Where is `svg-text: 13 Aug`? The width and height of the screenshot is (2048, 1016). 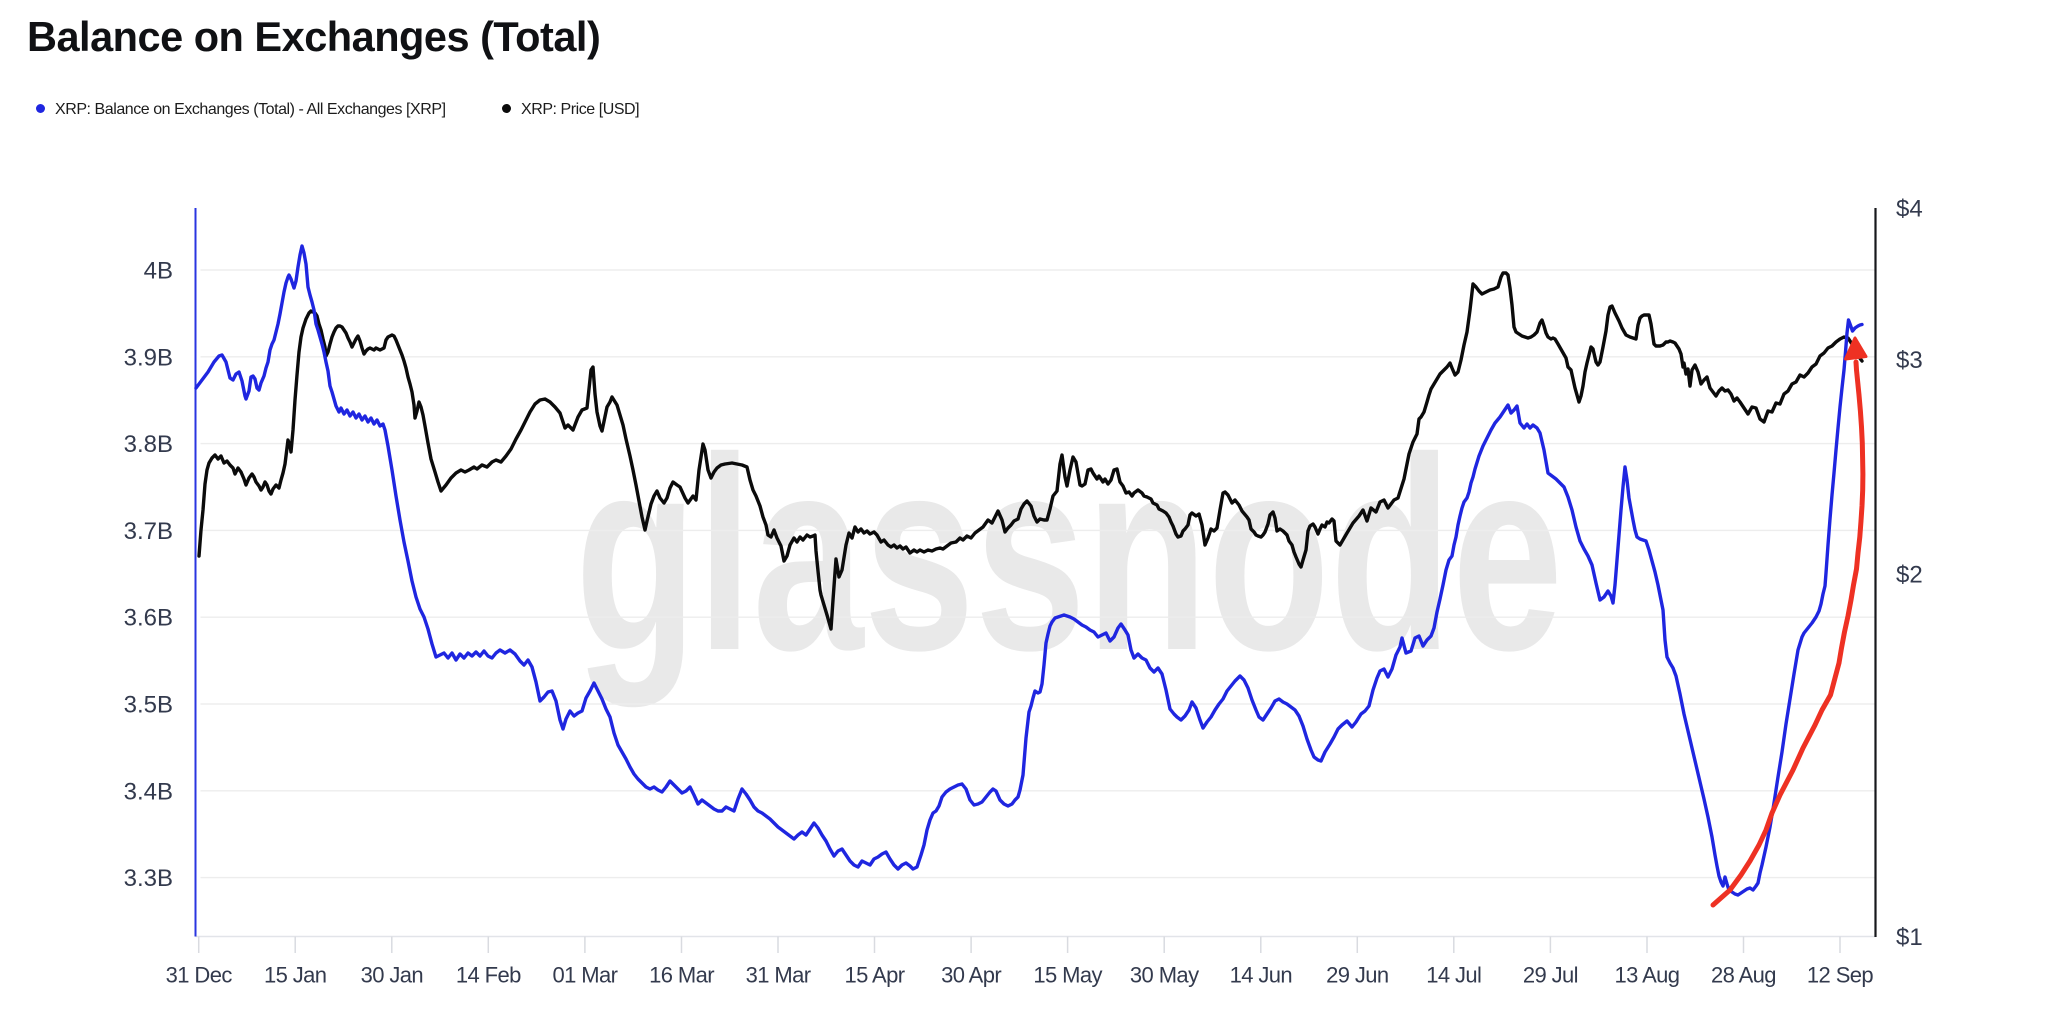
svg-text: 13 Aug is located at coordinates (1647, 975).